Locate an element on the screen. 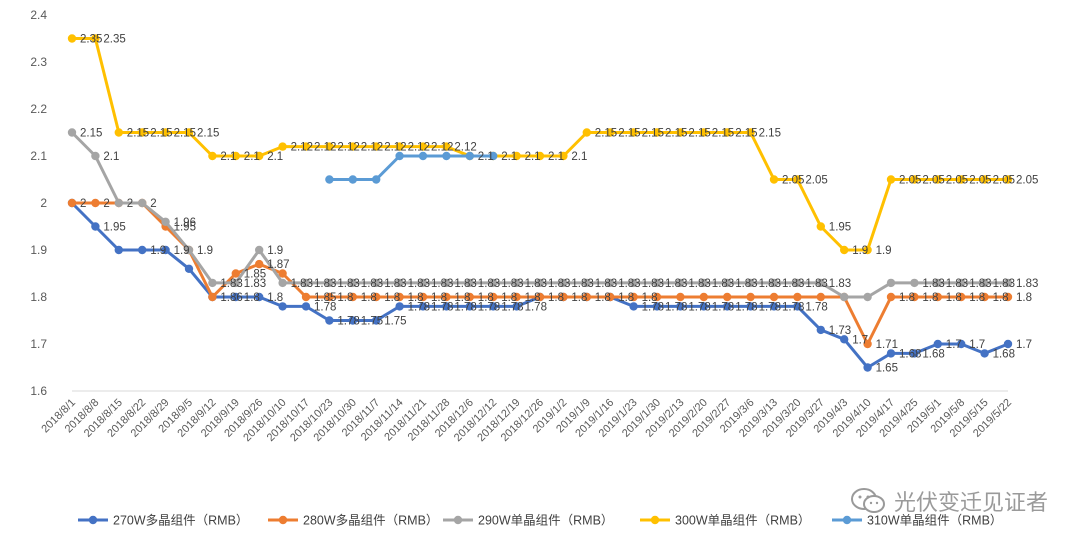 Image resolution: width=1080 pixels, height=550 pixels. y-tick-label: 1.8 is located at coordinates (38, 297).